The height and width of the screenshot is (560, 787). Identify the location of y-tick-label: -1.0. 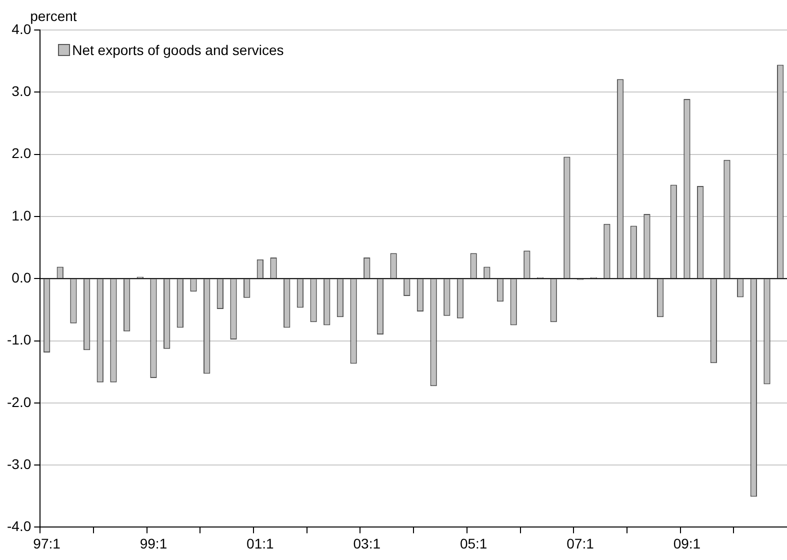
(19, 340).